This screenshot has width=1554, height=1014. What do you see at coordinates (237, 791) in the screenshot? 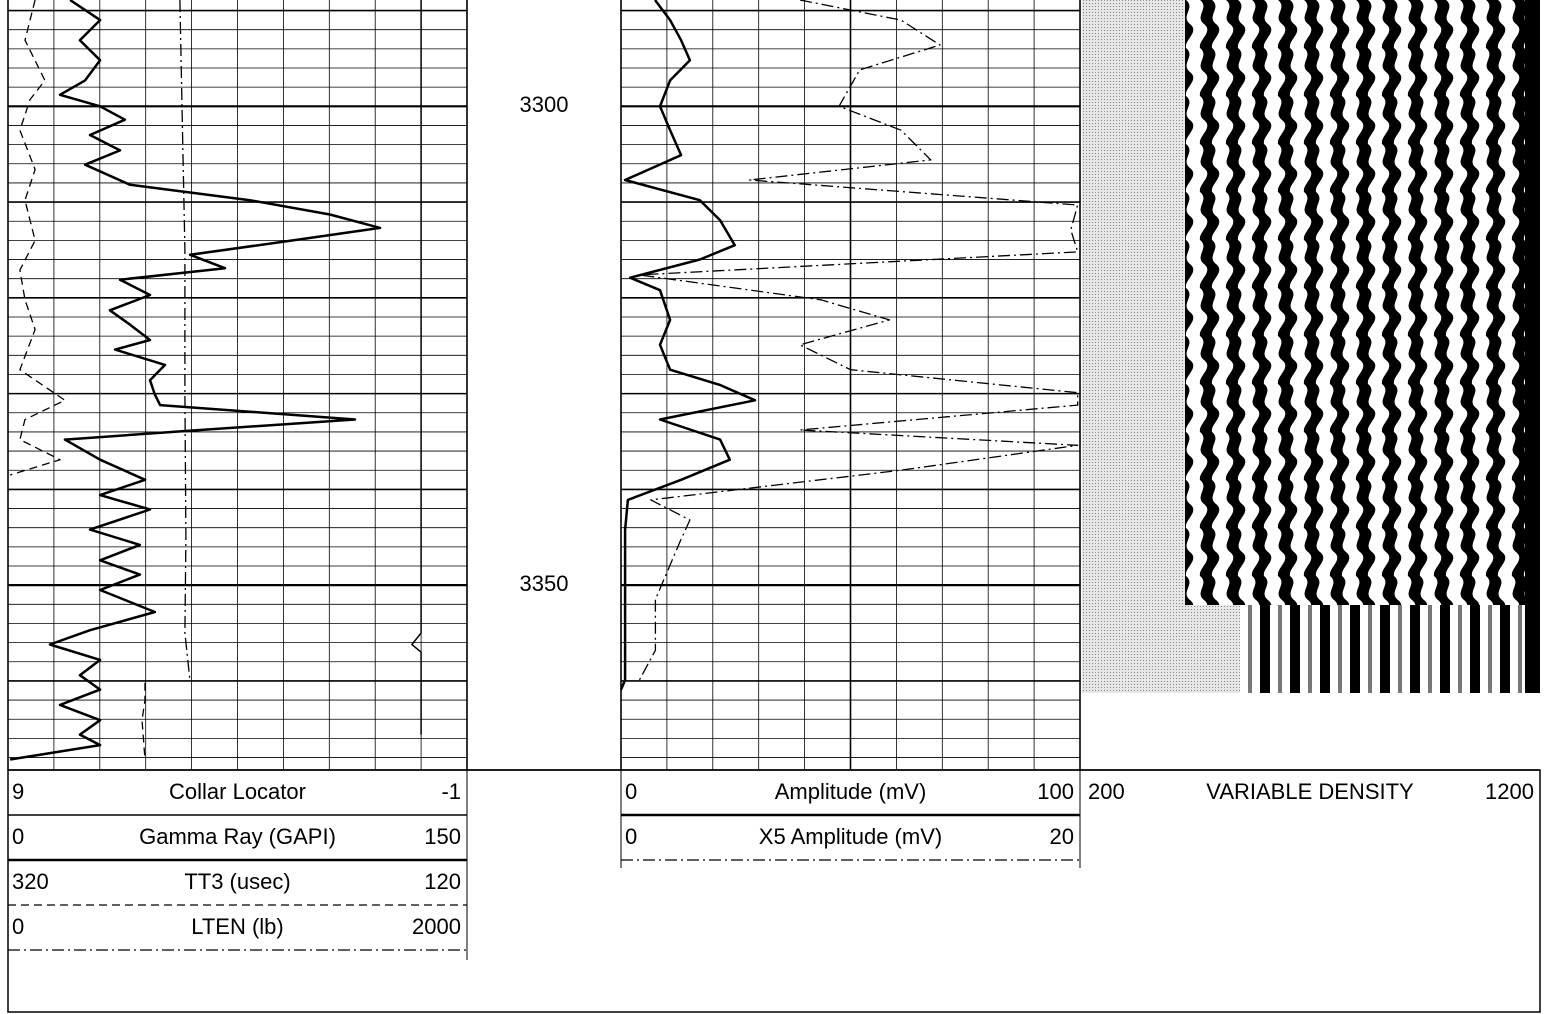
I see `curve-name: Collar Locator` at bounding box center [237, 791].